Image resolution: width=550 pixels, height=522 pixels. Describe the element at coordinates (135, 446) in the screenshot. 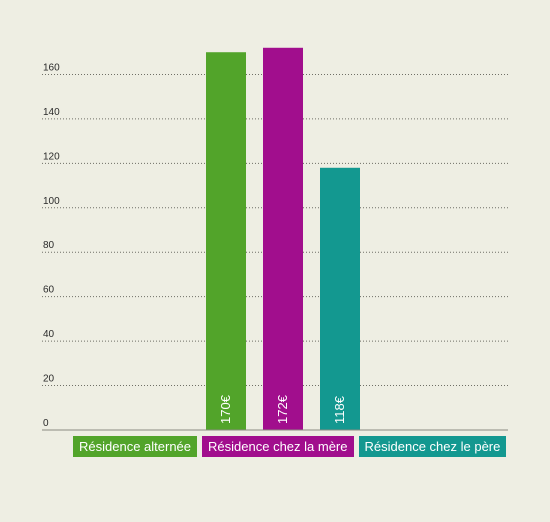

I see `legend-item-alternee: Résidence alternée` at that location.